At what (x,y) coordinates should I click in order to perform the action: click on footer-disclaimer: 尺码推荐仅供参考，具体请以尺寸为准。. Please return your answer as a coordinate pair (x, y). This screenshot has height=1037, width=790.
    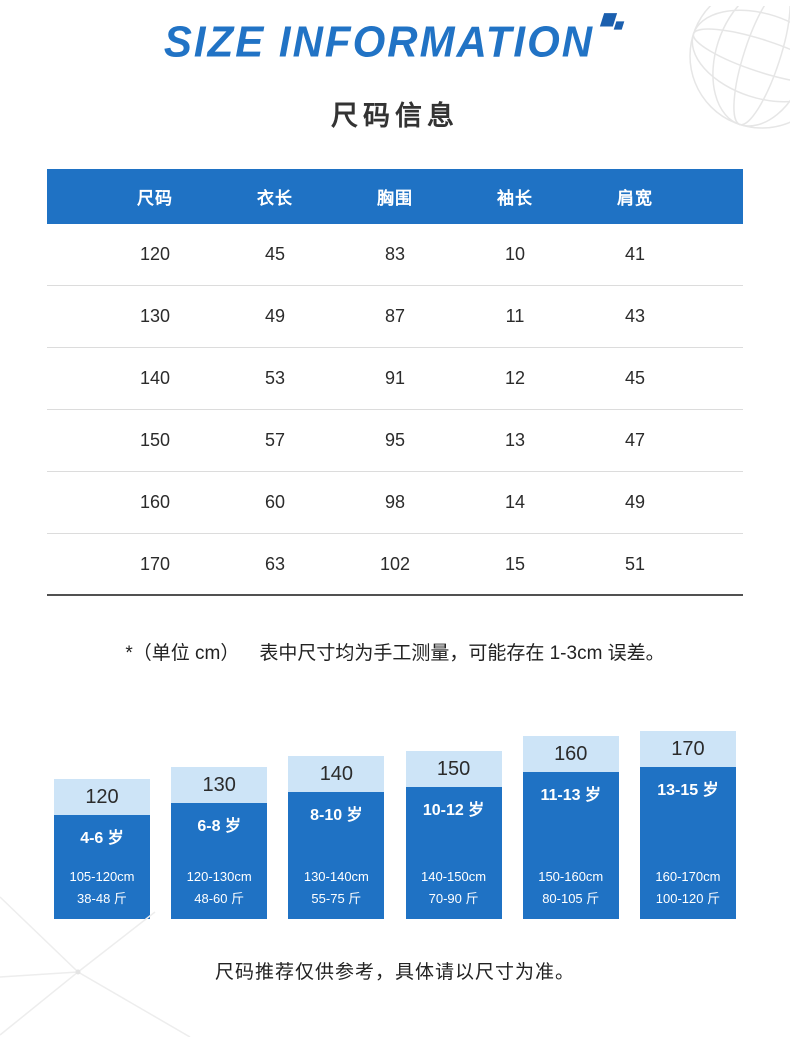
    Looking at the image, I should click on (394, 972).